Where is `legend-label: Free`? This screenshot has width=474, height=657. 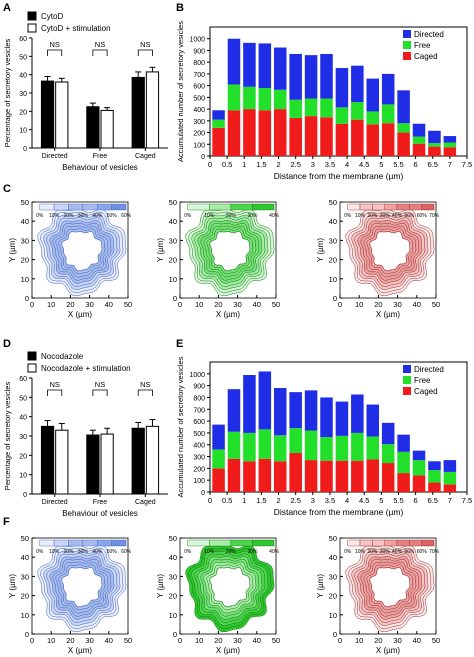
legend-label: Free is located at coordinates (422, 45).